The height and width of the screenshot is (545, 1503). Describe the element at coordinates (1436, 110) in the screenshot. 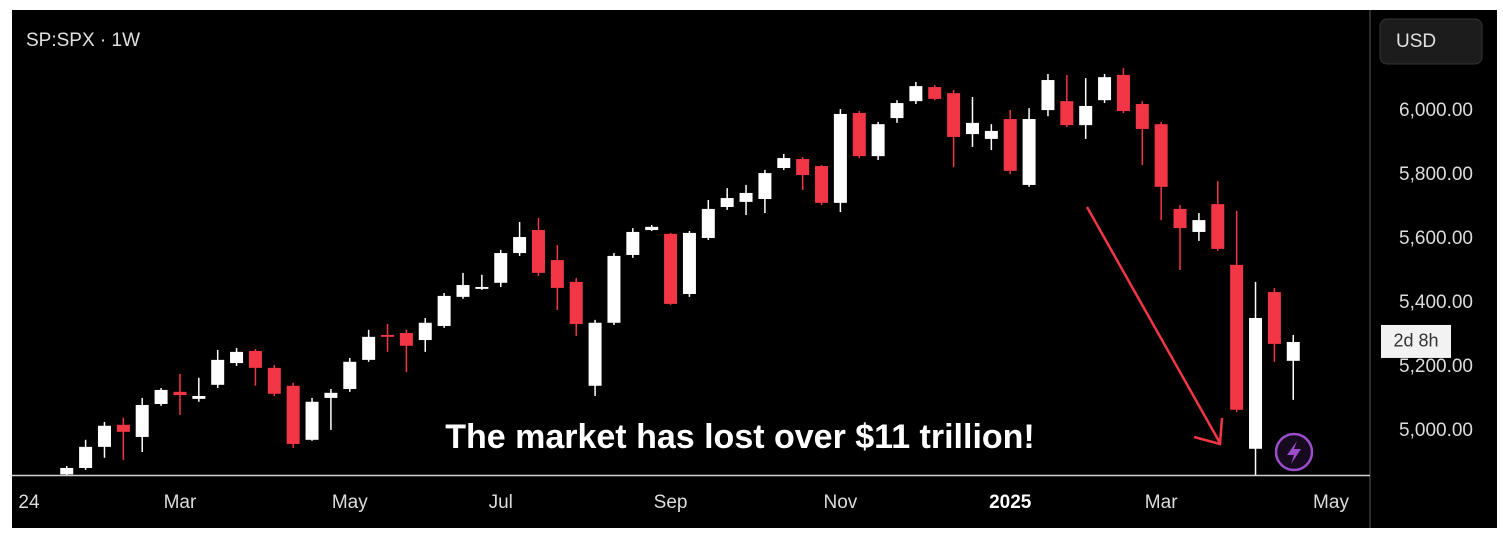

I see `y-tick-label: 6,000.00` at that location.